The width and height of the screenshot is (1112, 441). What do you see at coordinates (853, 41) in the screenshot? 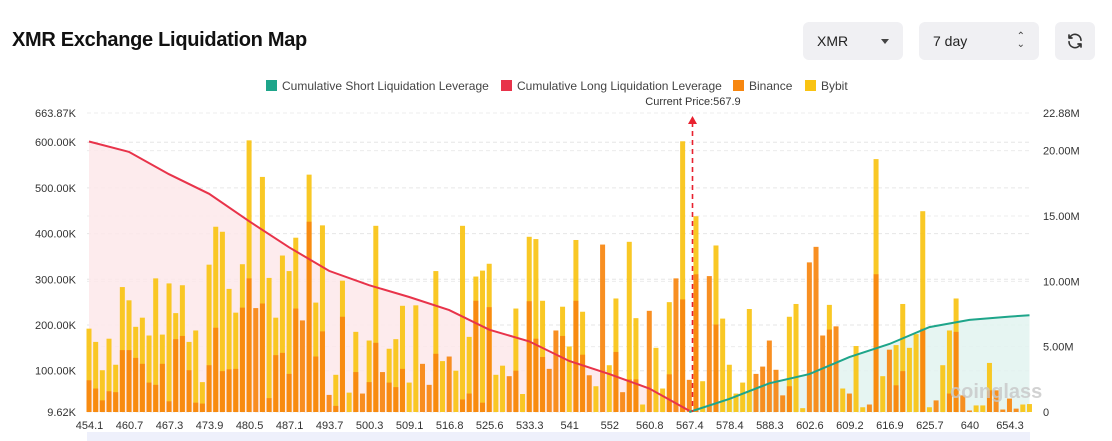
I see `coin-select: XMR` at bounding box center [853, 41].